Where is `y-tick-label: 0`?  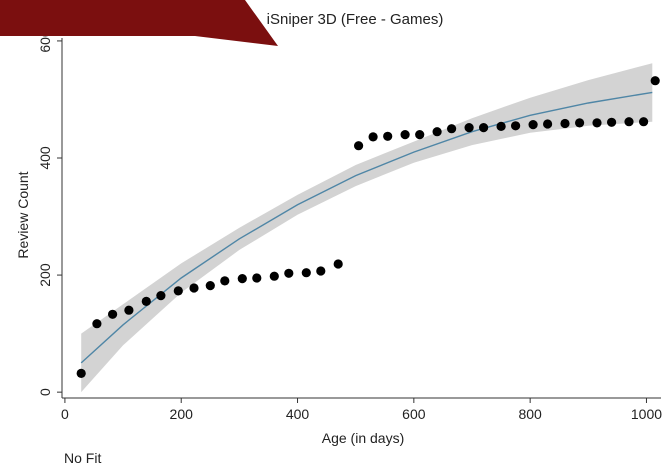 y-tick-label: 0 is located at coordinates (45, 392).